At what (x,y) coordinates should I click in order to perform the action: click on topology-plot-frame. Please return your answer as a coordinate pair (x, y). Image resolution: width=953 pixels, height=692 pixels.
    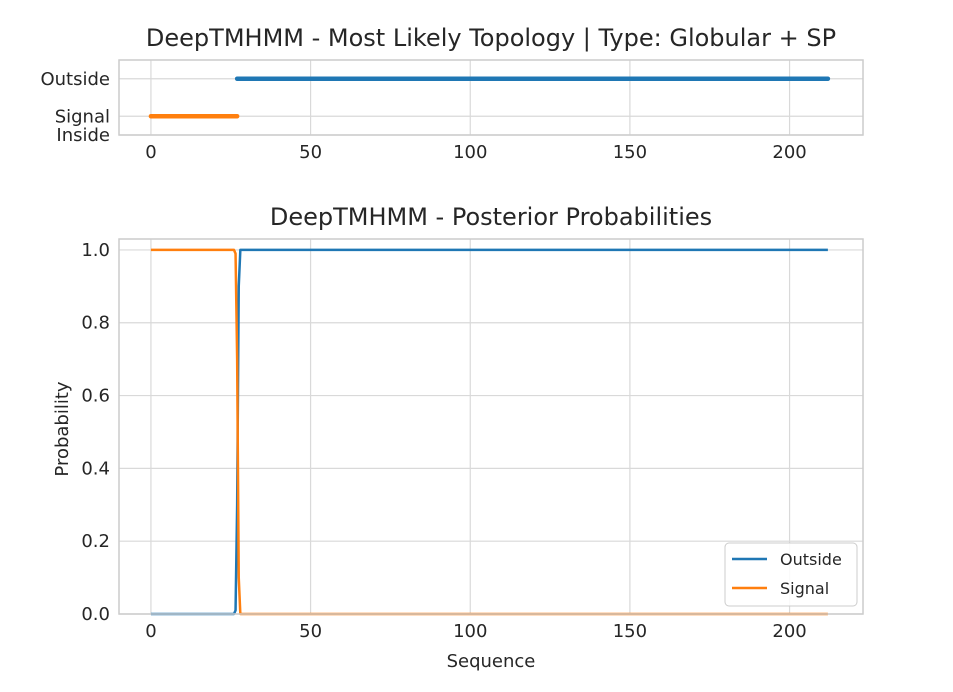
    Looking at the image, I should click on (491, 97).